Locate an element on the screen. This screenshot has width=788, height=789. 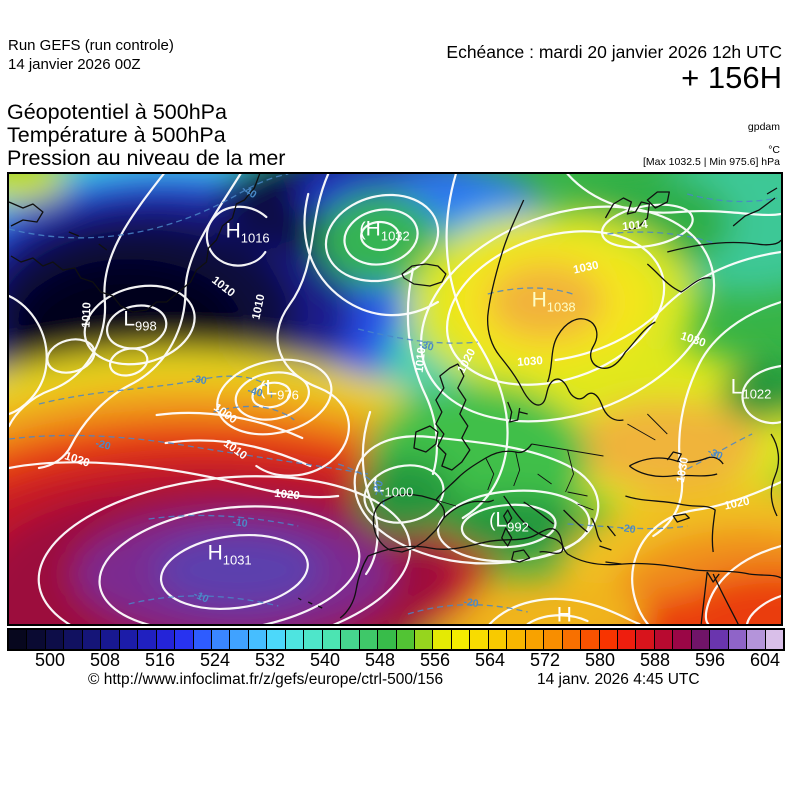
colorbar-tick-label: 556 is located at coordinates (435, 660).